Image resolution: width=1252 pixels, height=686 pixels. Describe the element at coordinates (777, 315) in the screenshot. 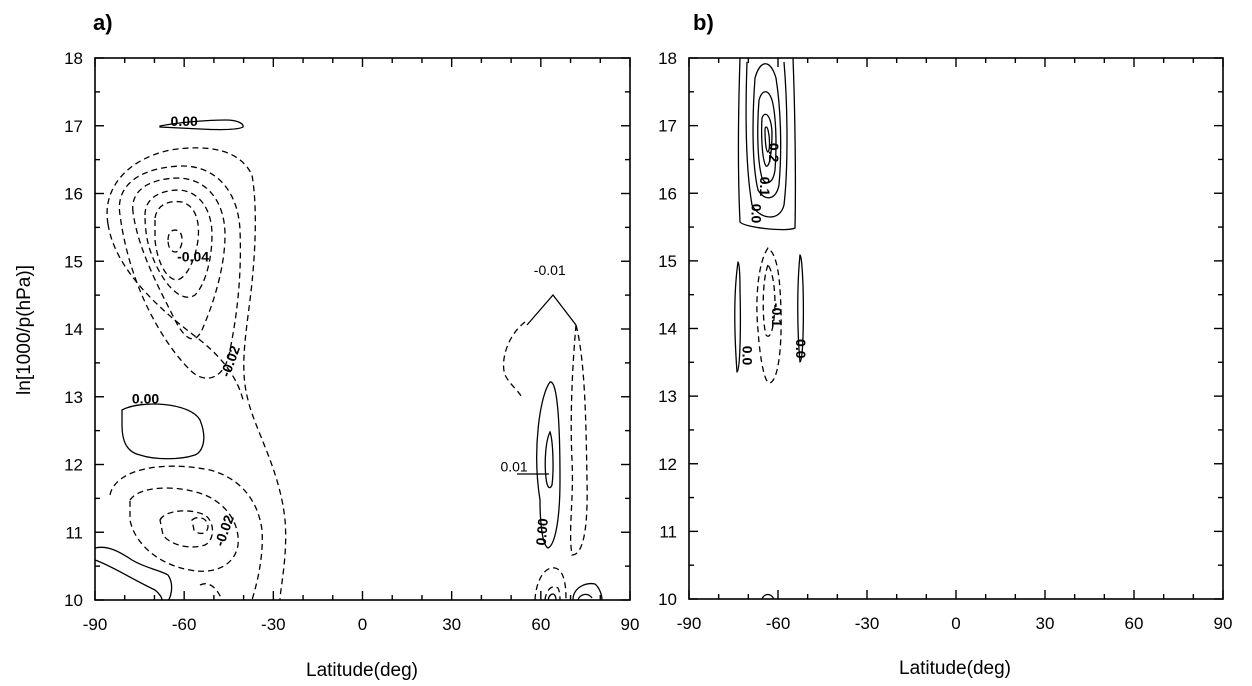

I see `contour-label: -0.1` at that location.